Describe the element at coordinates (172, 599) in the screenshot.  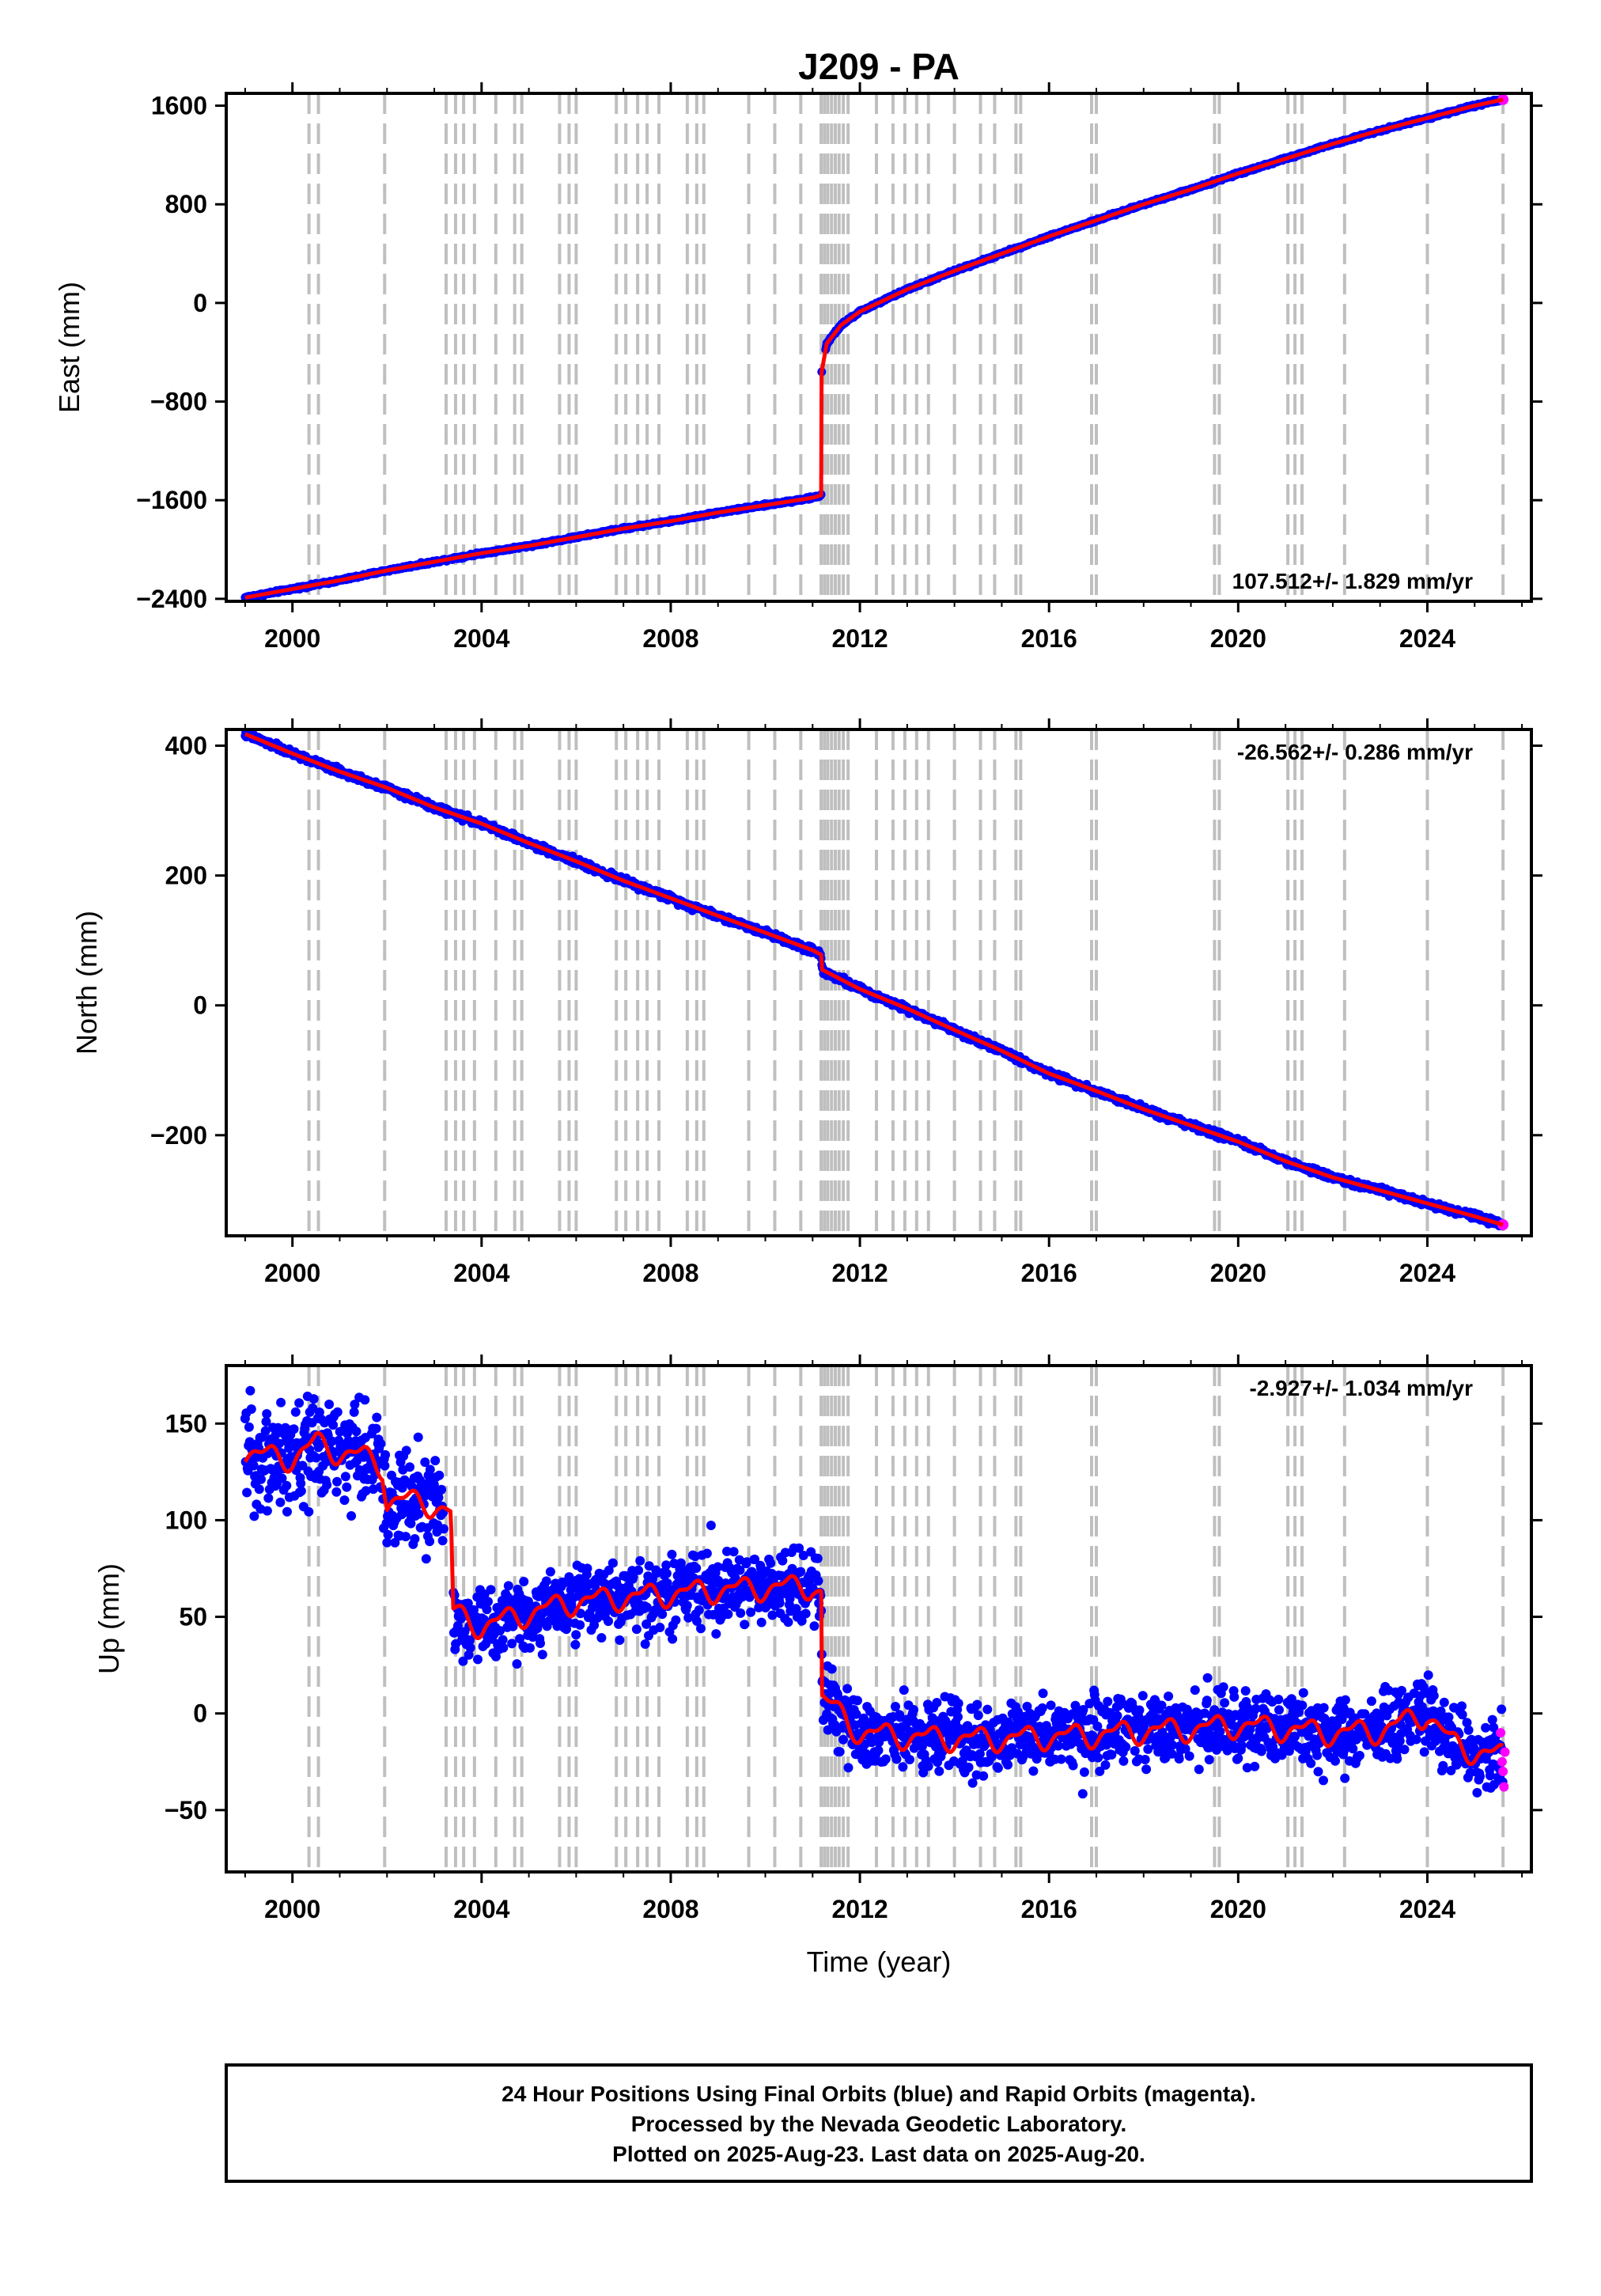
I see `y-tick-label: −2400` at that location.